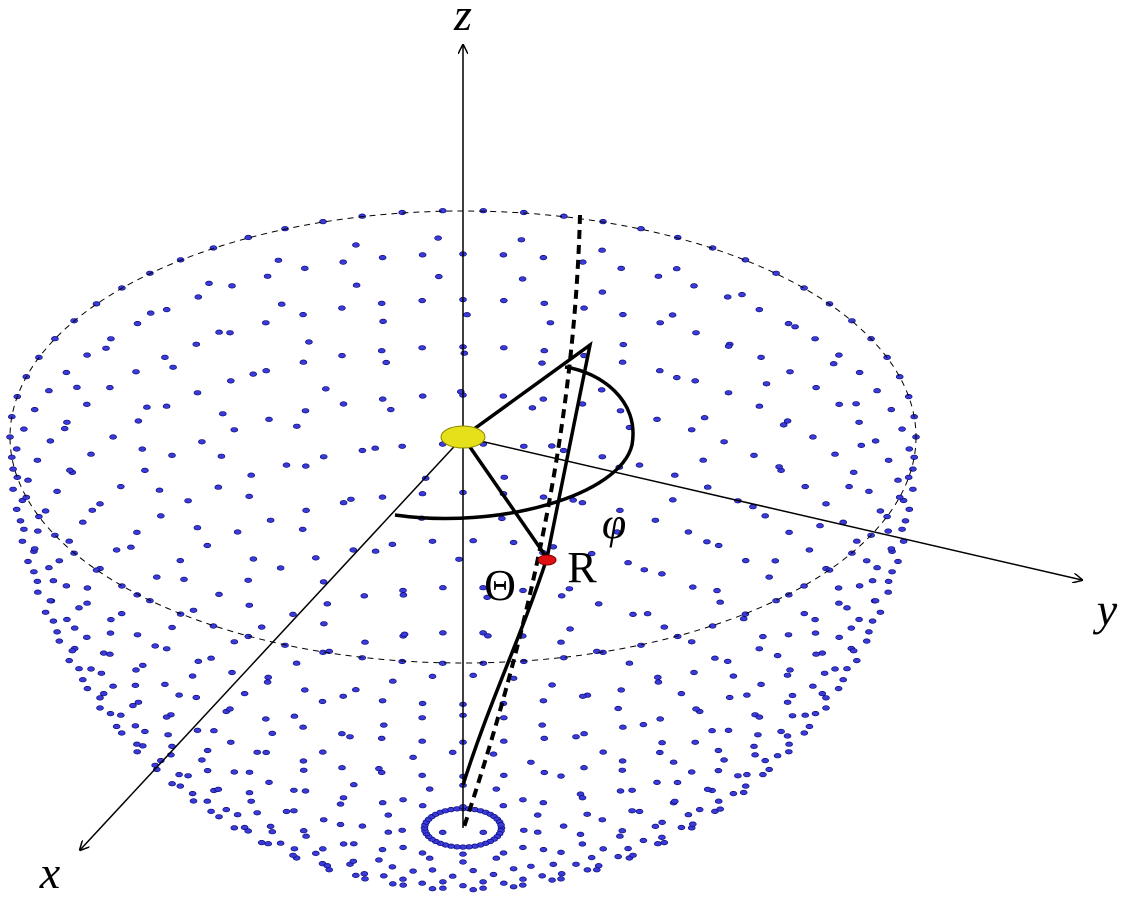  I want to click on point-r, so click(547, 560).